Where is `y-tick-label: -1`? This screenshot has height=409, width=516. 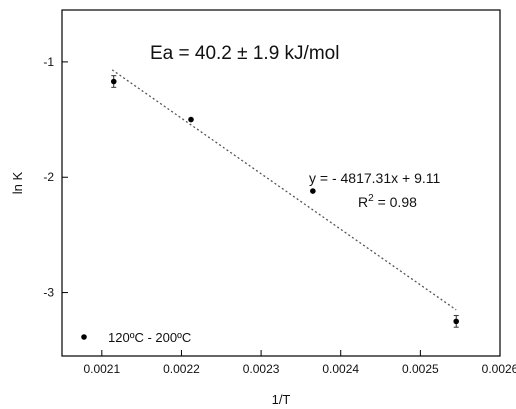 y-tick-label: -1 is located at coordinates (48, 62).